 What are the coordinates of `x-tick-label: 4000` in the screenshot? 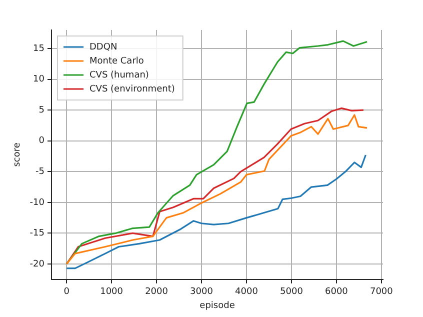 It's located at (246, 292).